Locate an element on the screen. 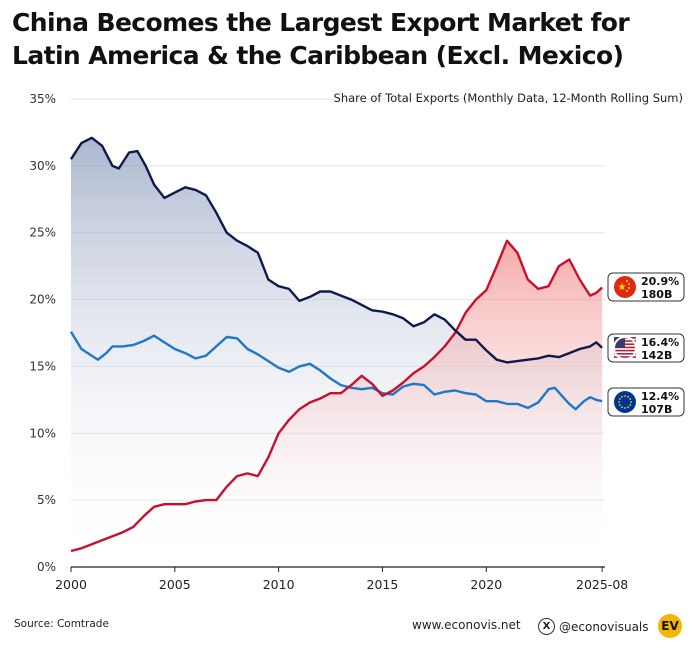 This screenshot has width=700, height=650. end-label-china: 20.9%180B is located at coordinates (646, 287).